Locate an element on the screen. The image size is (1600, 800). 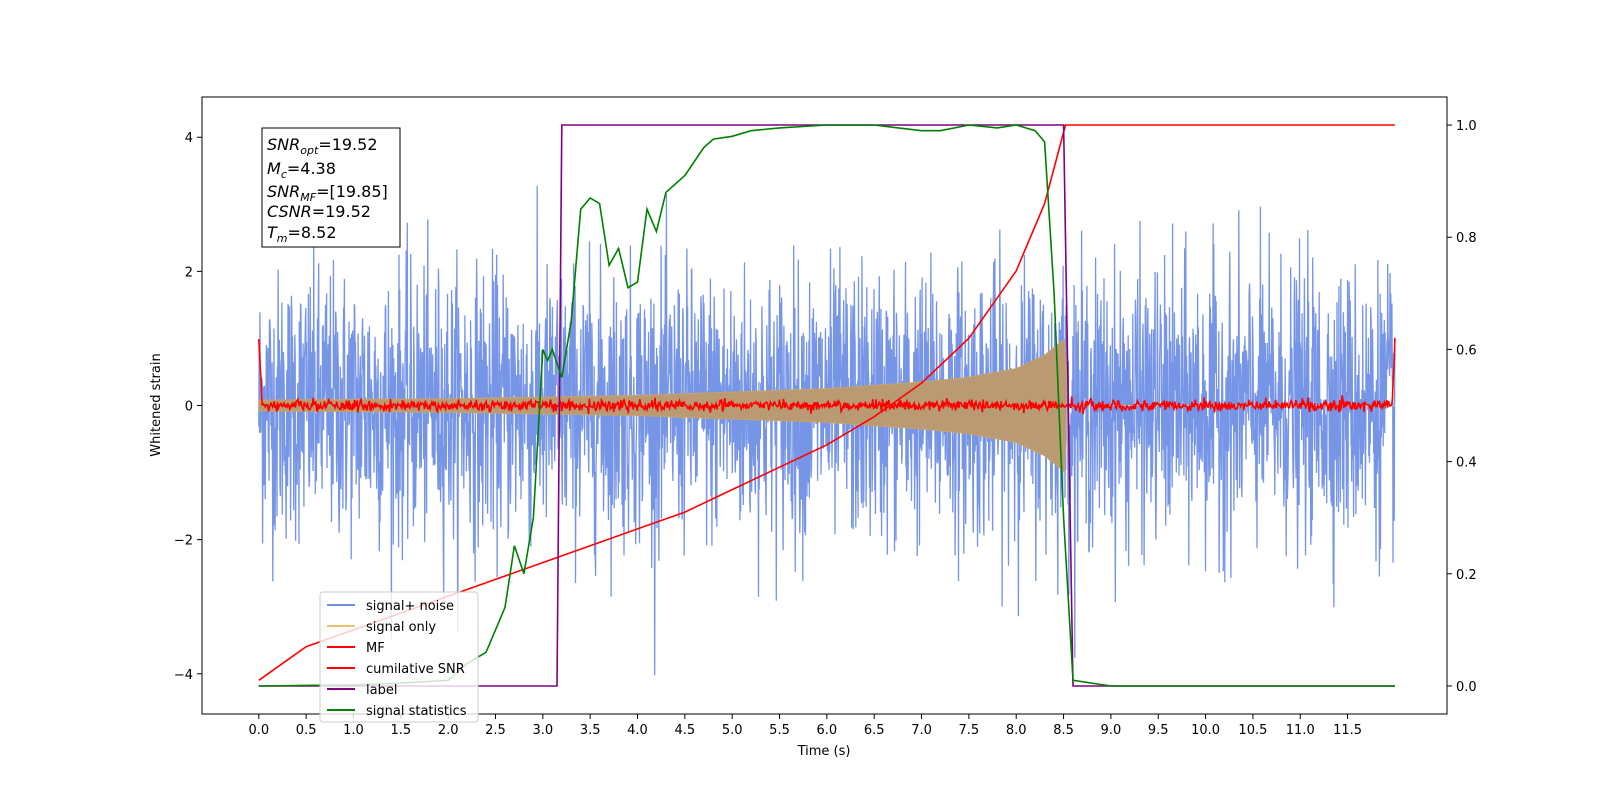
x-tick-label: 4.0 is located at coordinates (637, 730).